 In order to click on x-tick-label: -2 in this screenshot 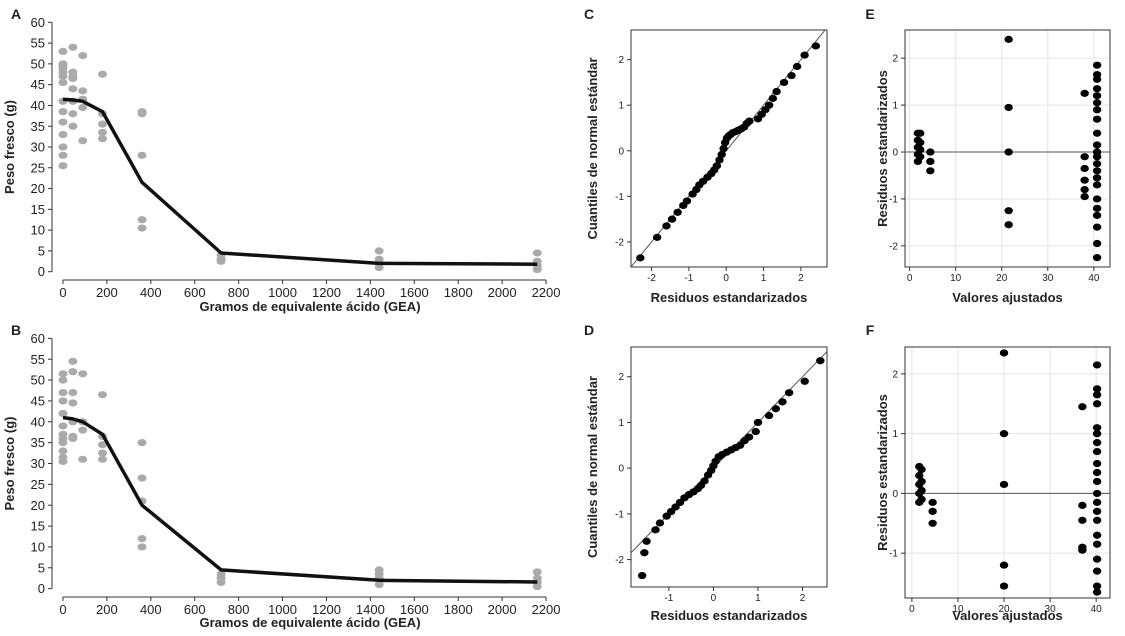, I will do `click(651, 278)`.